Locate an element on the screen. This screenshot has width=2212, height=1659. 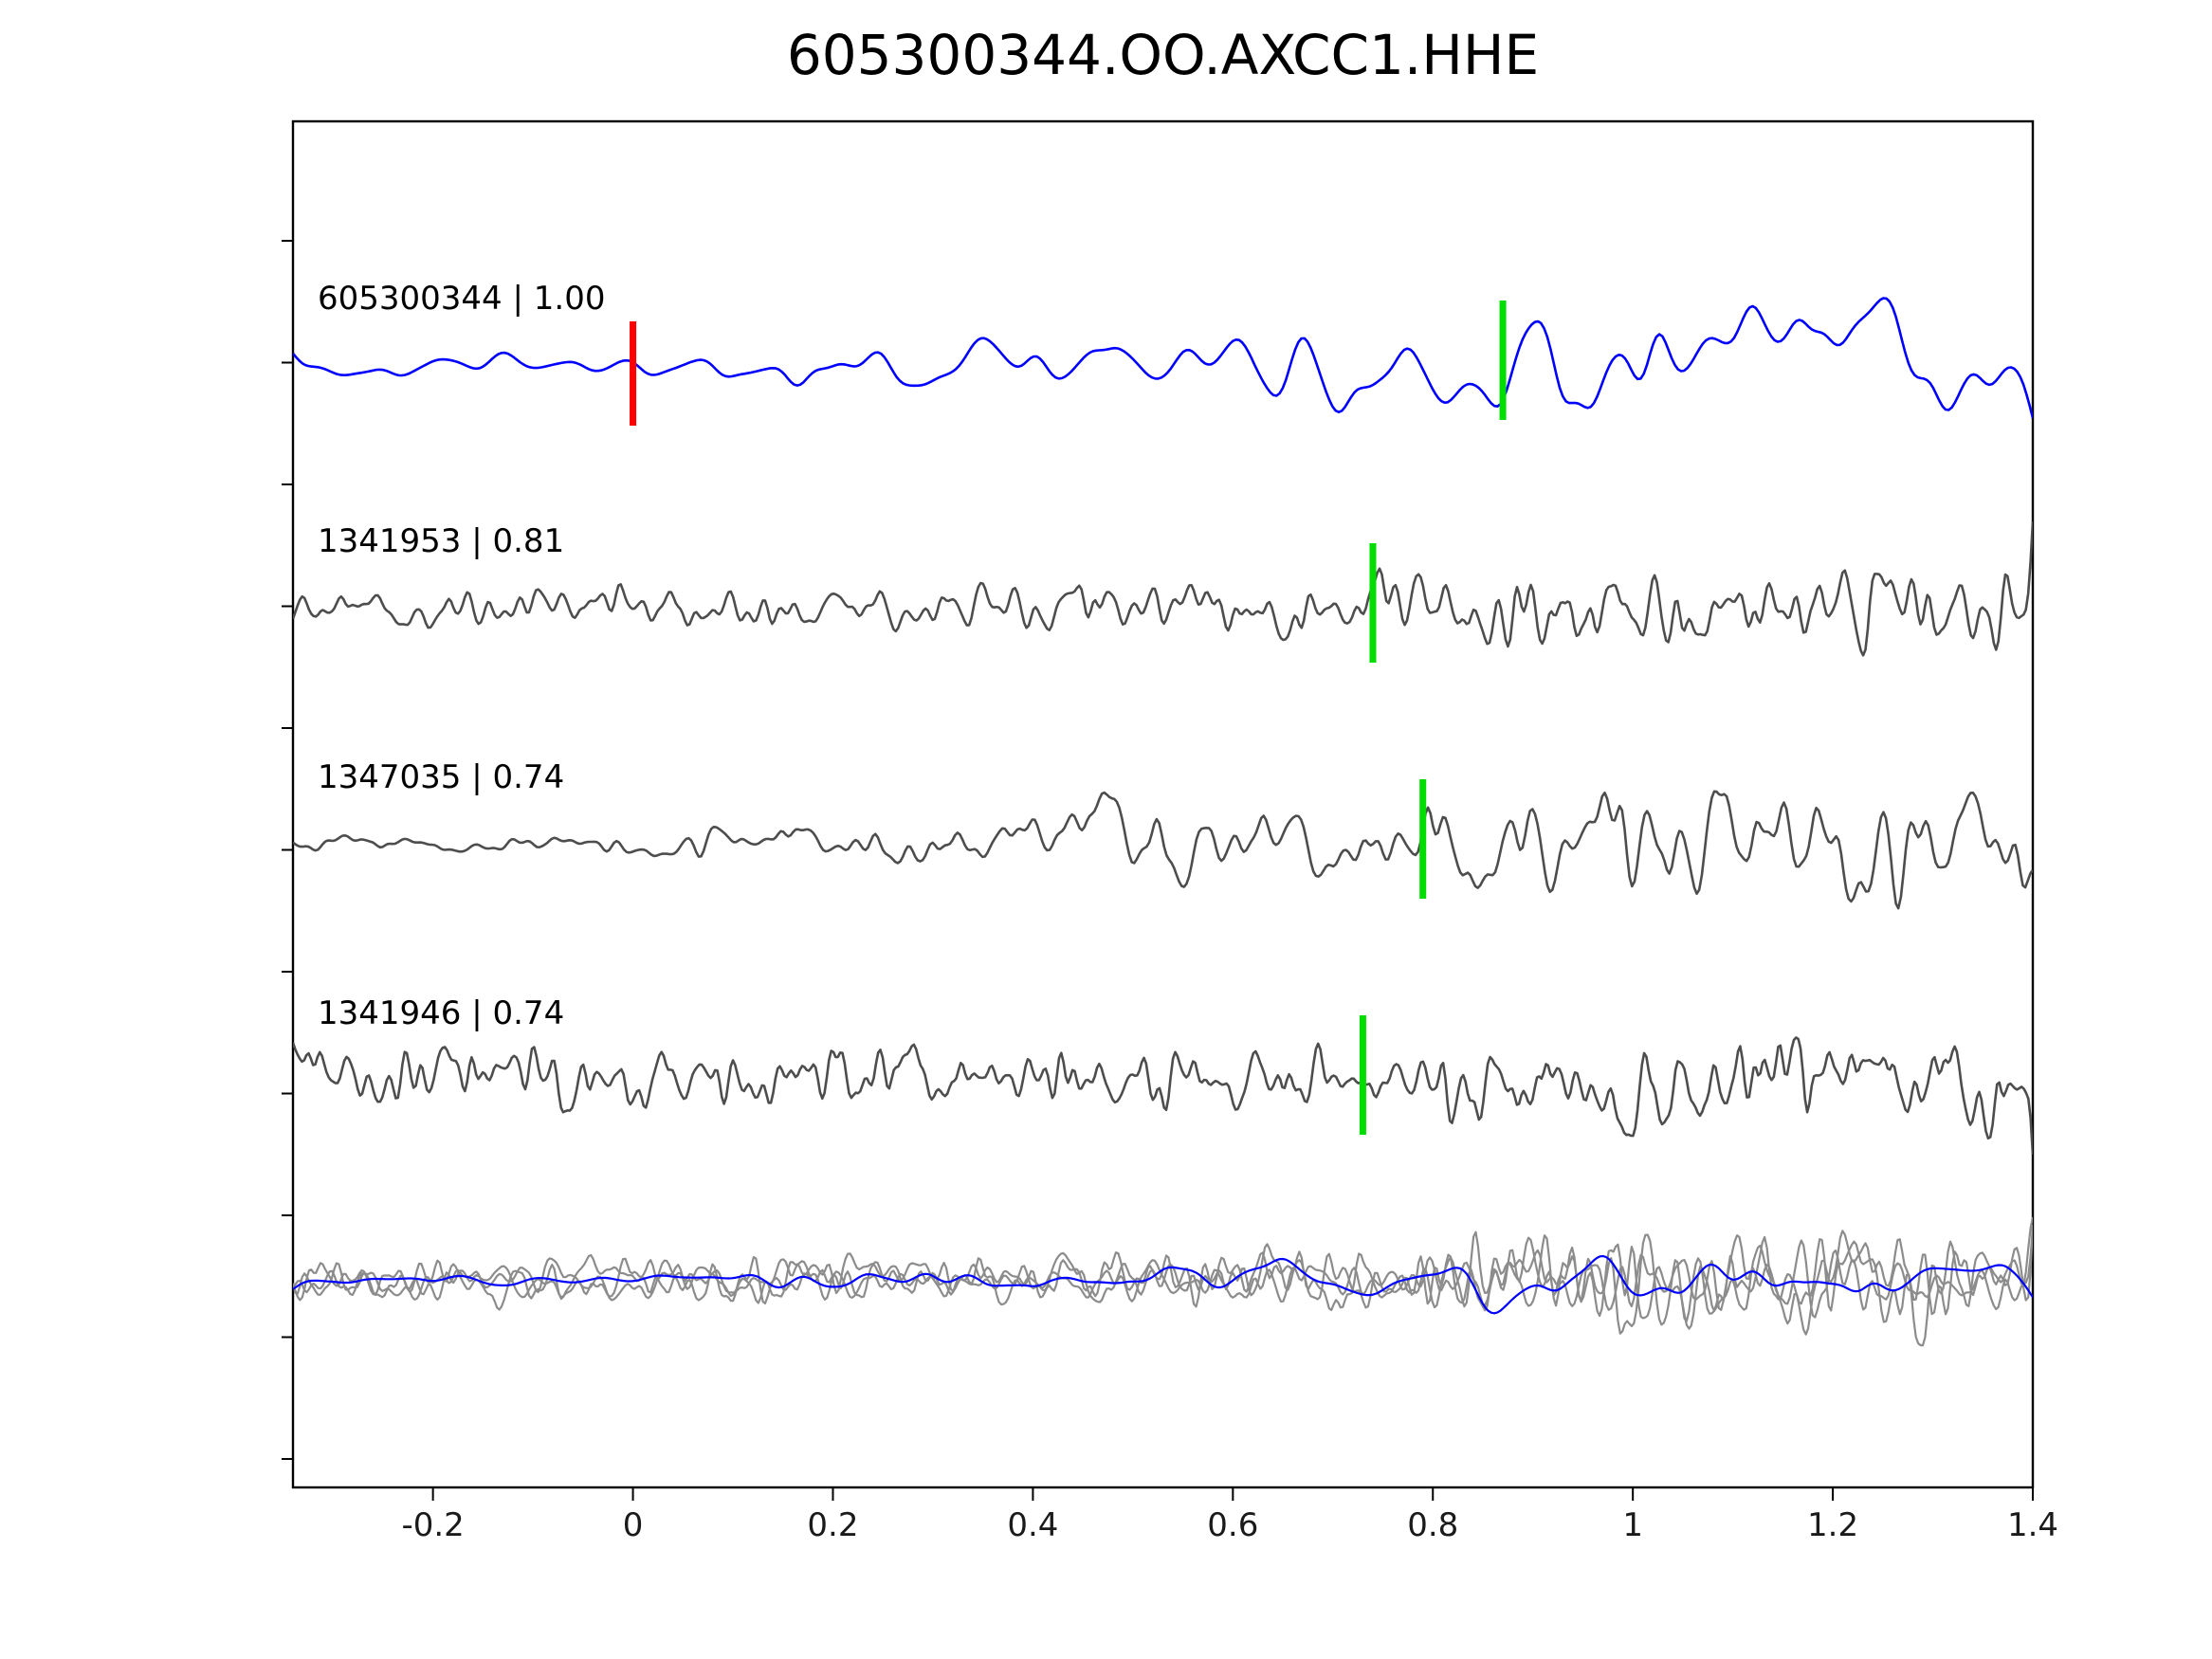
x-tick-label: 1.4 is located at coordinates (2032, 1525).